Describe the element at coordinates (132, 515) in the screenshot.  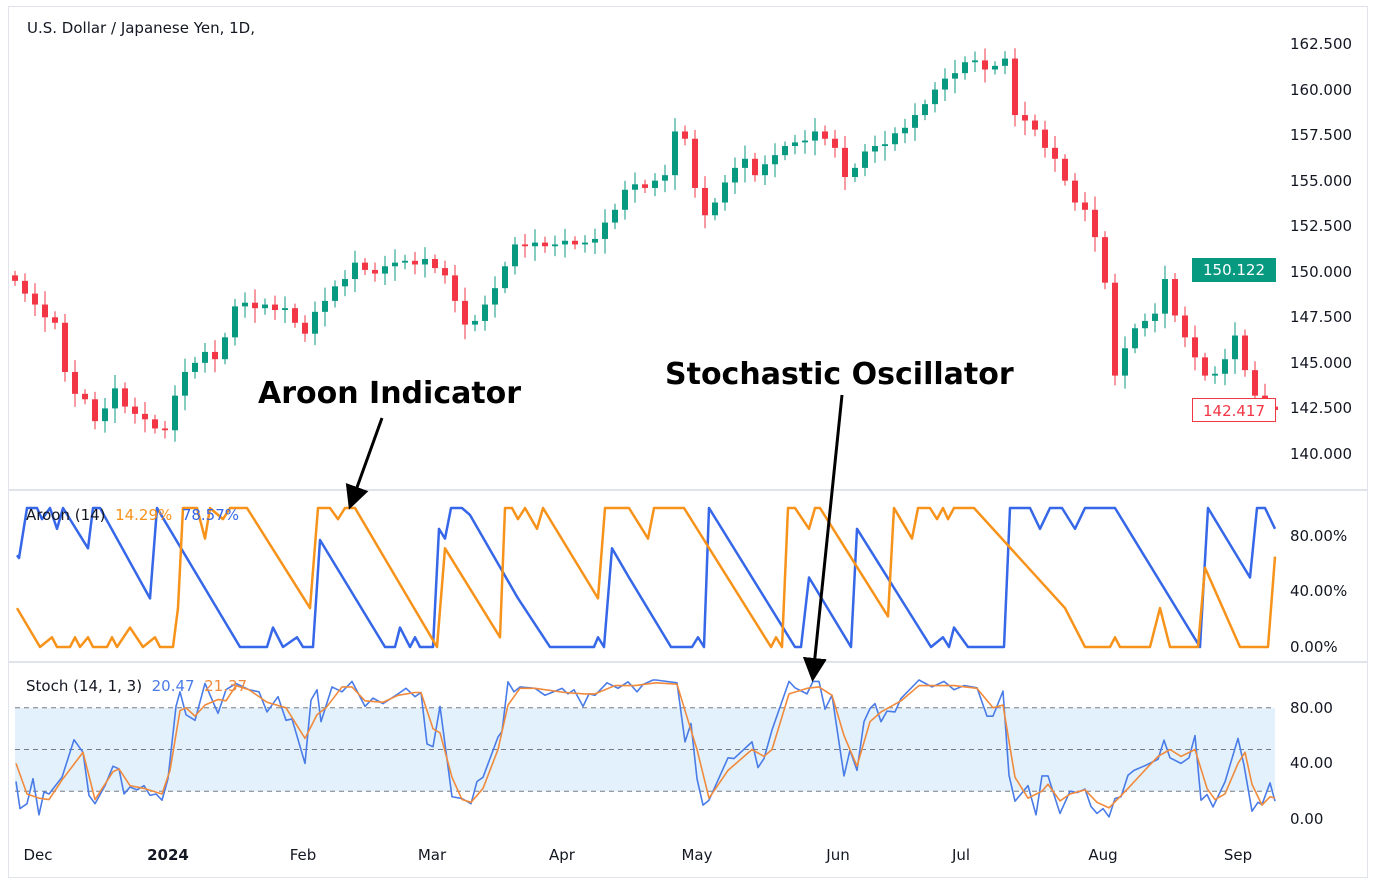
I see `aroon-legend: Aroon (14) 14.29% 78.57%` at that location.